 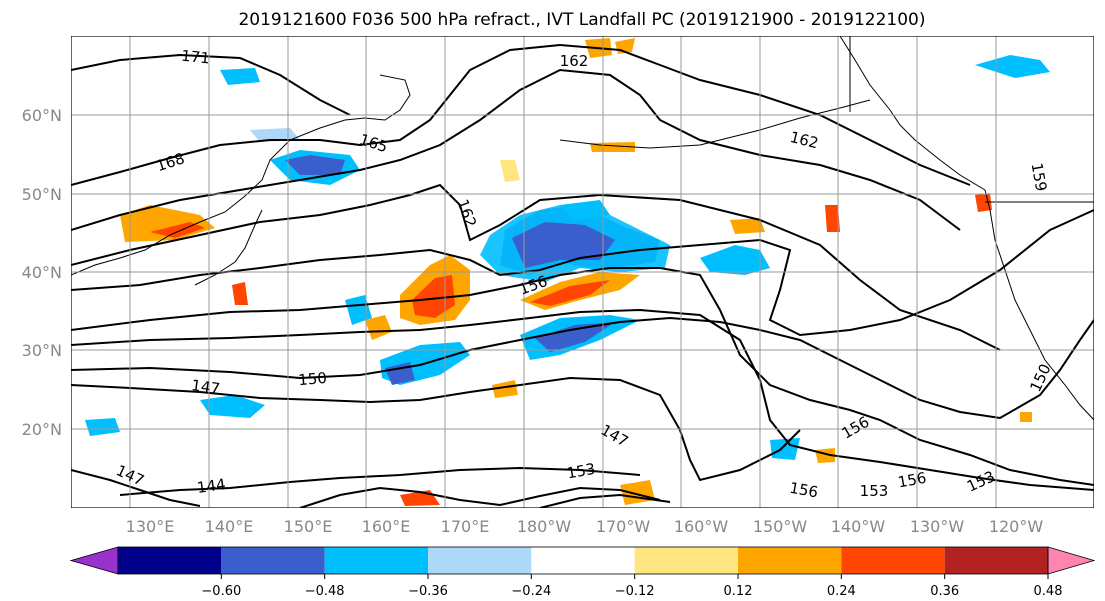 I want to click on contour-label: 162, so click(x=574, y=61).